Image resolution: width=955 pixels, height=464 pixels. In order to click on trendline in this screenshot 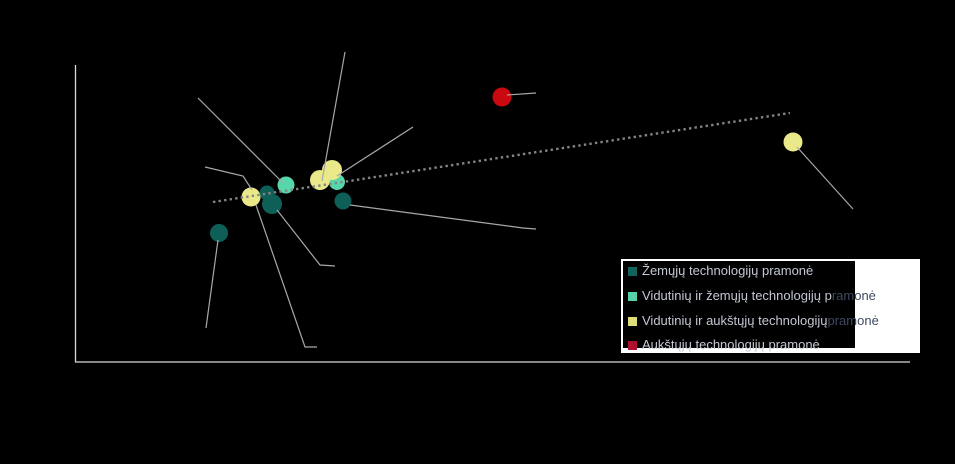, I will do `click(501, 157)`.